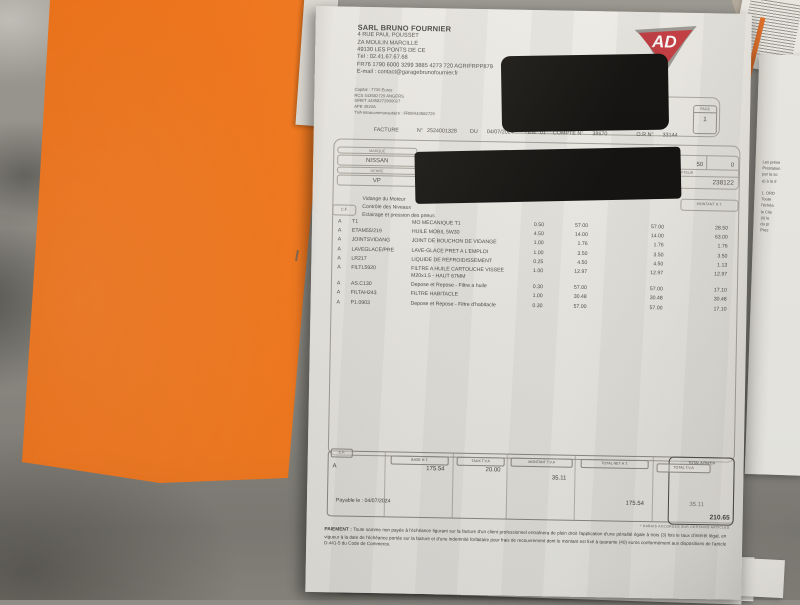 This screenshot has width=800, height=605. Describe the element at coordinates (434, 295) in the screenshot. I see `item-designation: FILTRE HABITACLE` at that location.